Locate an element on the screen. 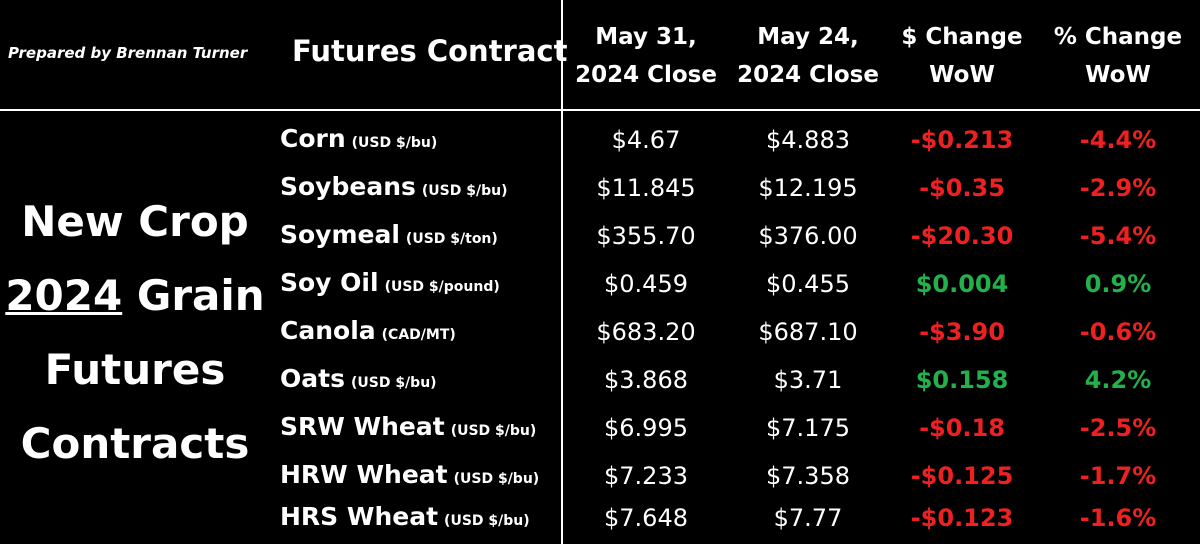 The image size is (1200, 544). col-header-pct-change: % Change WoW is located at coordinates (1118, 56).